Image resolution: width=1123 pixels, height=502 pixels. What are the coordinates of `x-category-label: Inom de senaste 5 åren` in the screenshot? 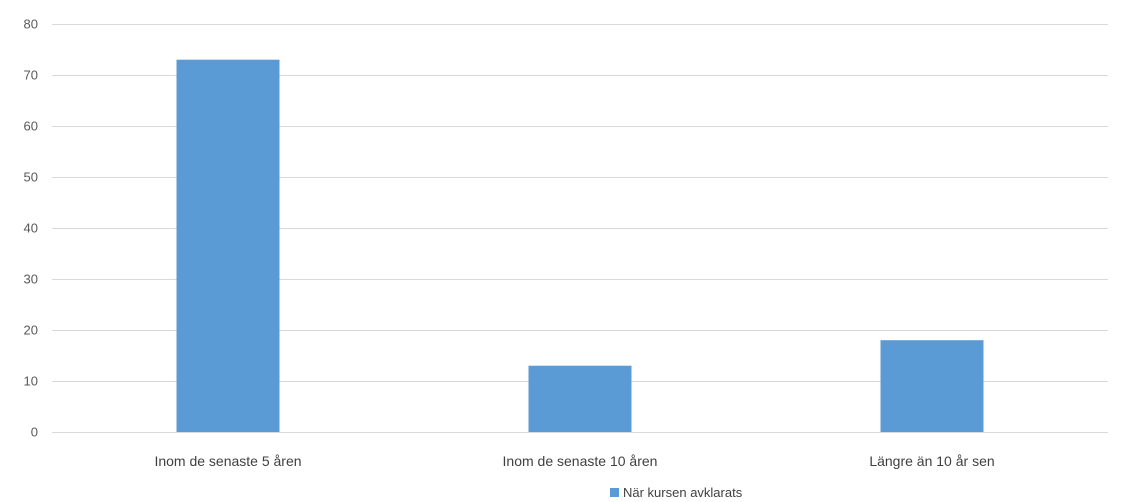 It's located at (227, 461).